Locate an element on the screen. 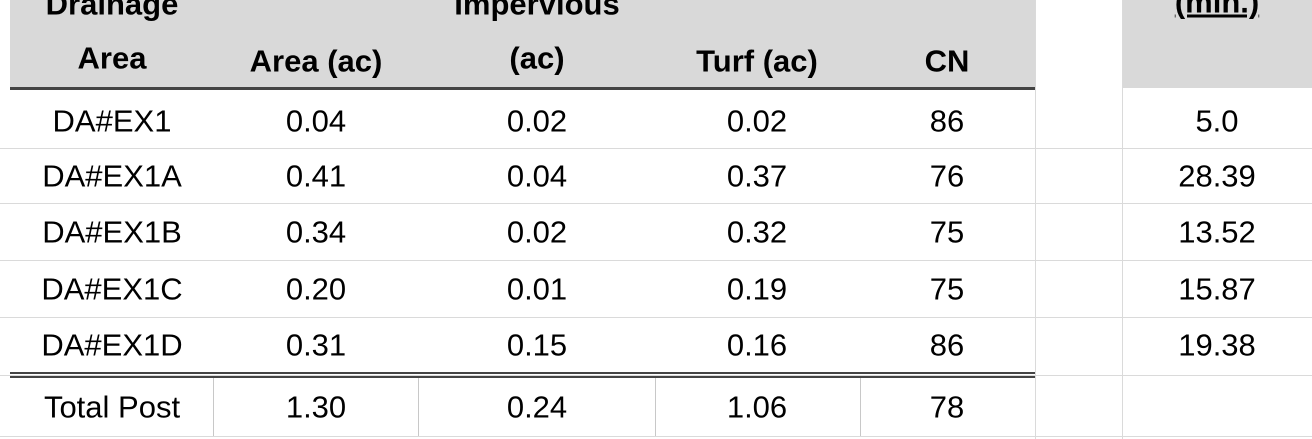 This screenshot has height=439, width=1312. header-label: (ac) is located at coordinates (537, 58).